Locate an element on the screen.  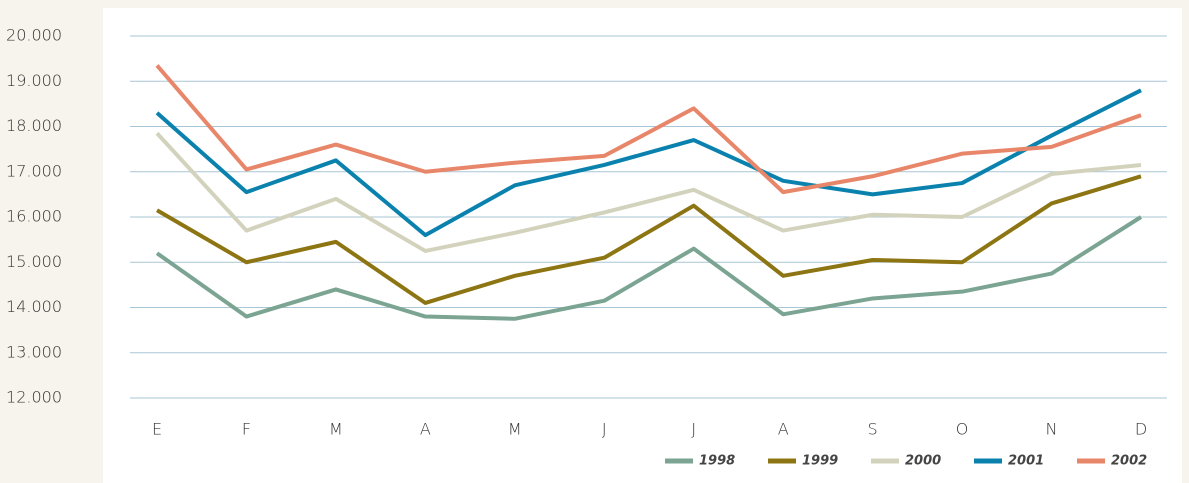
x-tick-label: N is located at coordinates (1052, 429).